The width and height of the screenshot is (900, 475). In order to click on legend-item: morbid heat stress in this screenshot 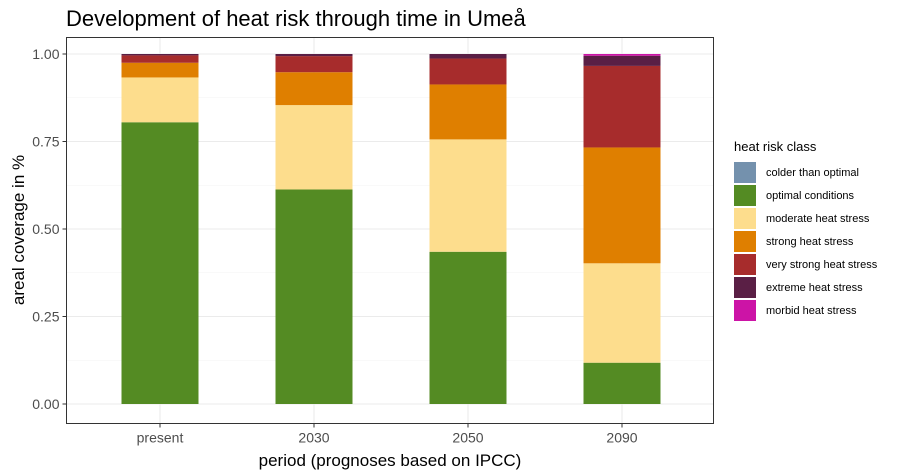, I will do `click(805, 310)`.